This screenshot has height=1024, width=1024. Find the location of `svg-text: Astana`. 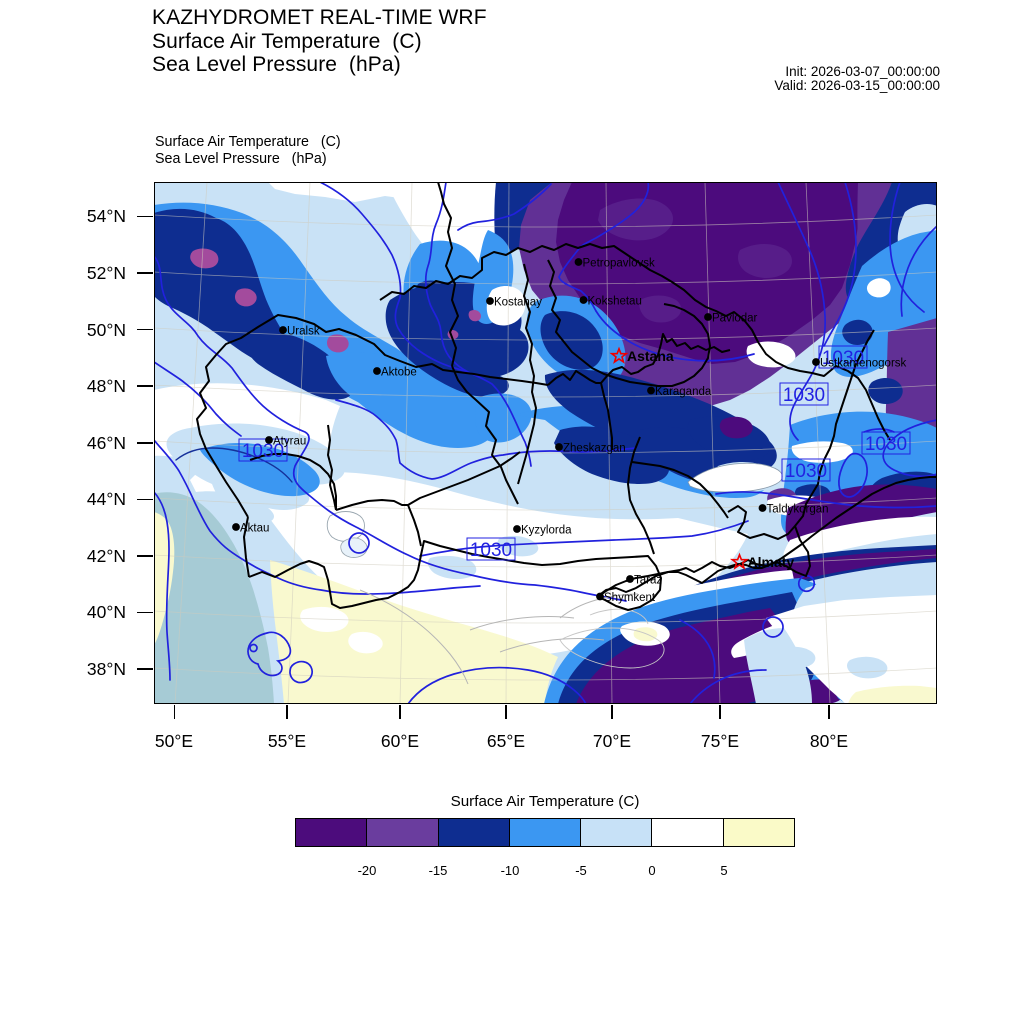

svg-text: Astana is located at coordinates (650, 356).